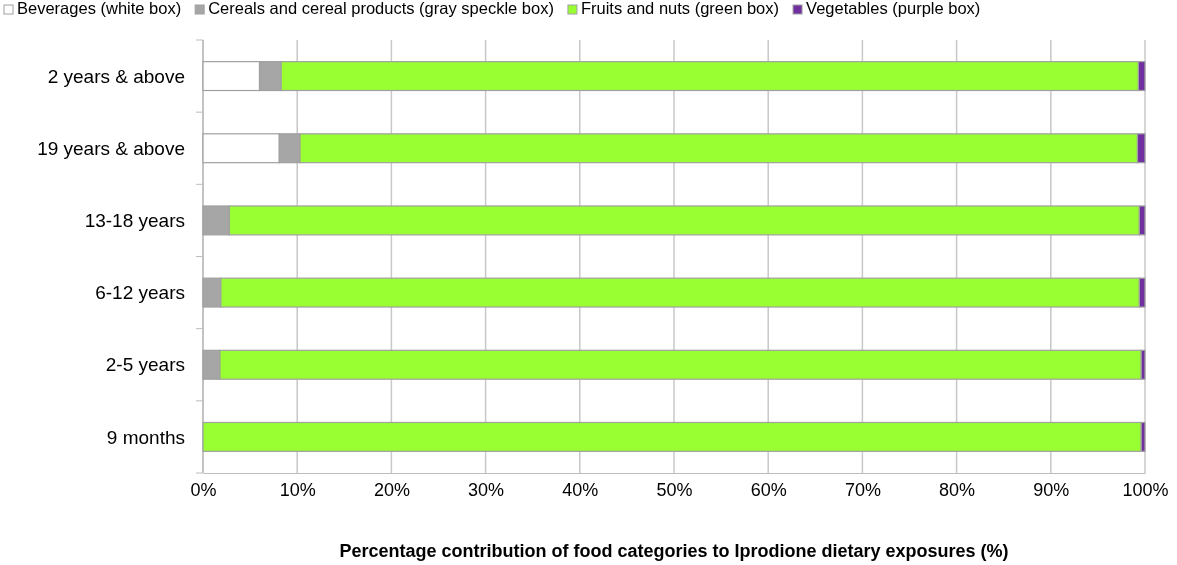 This screenshot has width=1177, height=565. I want to click on x-tick-label: 10%, so click(297, 489).